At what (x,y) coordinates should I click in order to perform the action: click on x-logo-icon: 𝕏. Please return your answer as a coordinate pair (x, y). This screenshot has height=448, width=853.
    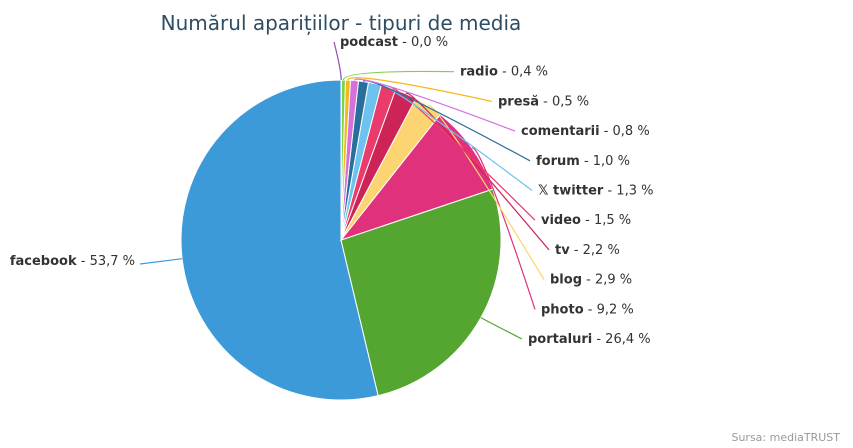
    Looking at the image, I should click on (545, 191).